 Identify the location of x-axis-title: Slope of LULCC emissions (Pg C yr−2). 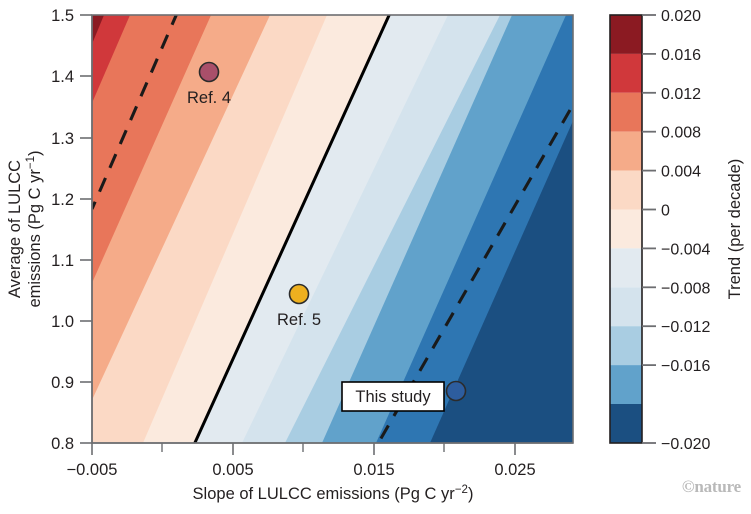
(333, 493).